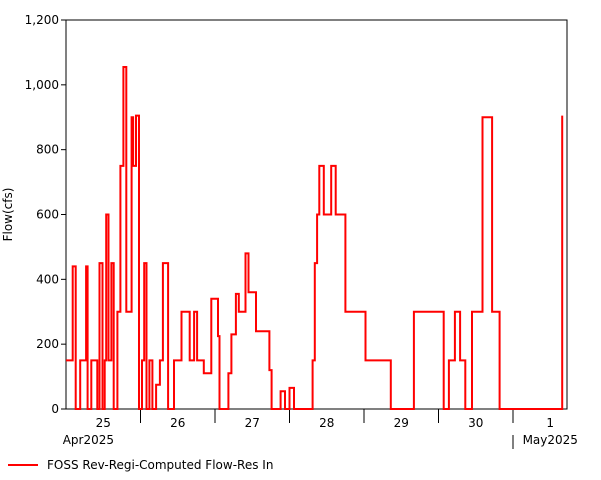  I want to click on x-axis: 25 26 27 28 29 30 1 Apr2025 May2025, so click(320, 429).